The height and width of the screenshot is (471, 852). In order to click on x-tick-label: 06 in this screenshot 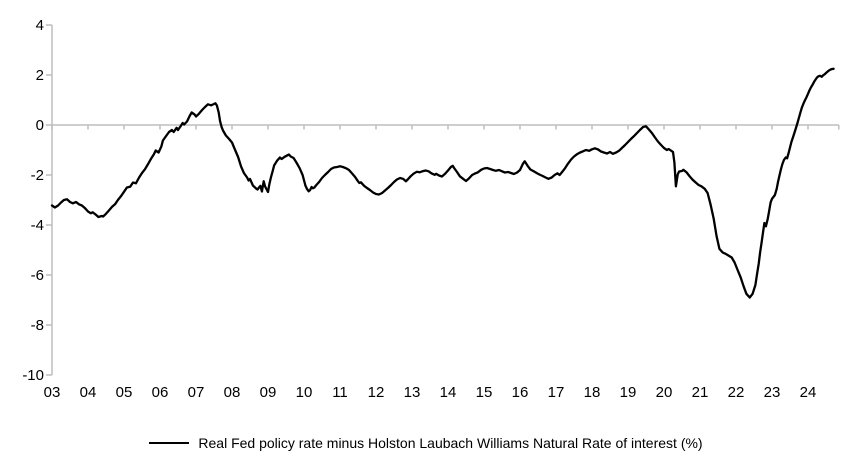, I will do `click(160, 392)`.